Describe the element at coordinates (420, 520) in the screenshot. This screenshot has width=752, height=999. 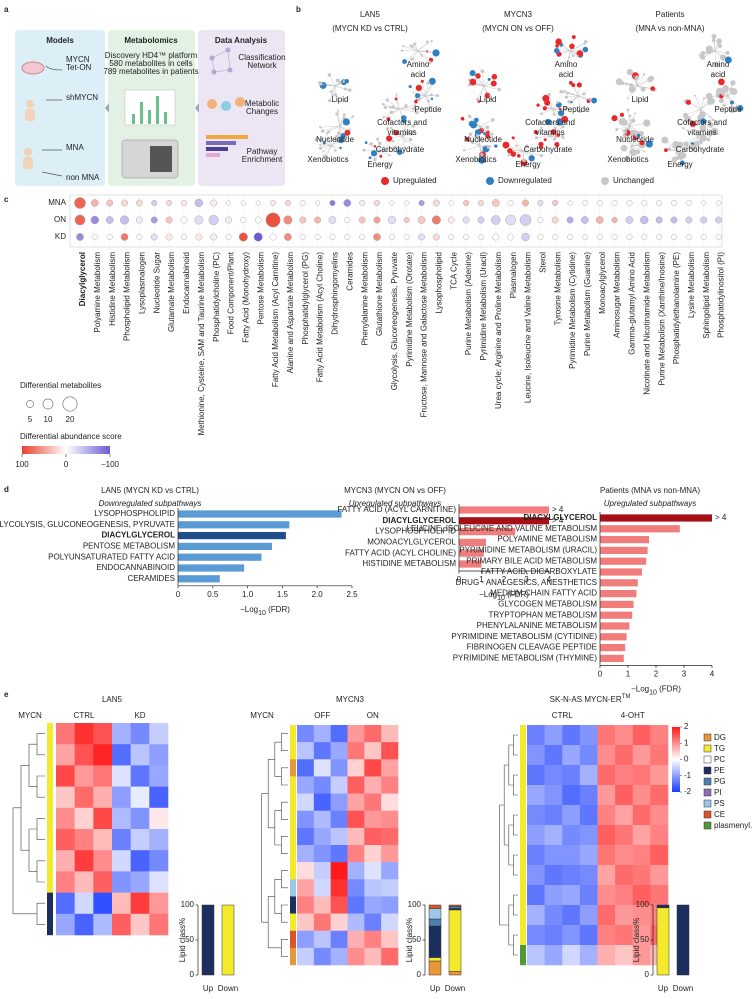
I see `bar-label: DIACYLGLYCEROL` at that location.